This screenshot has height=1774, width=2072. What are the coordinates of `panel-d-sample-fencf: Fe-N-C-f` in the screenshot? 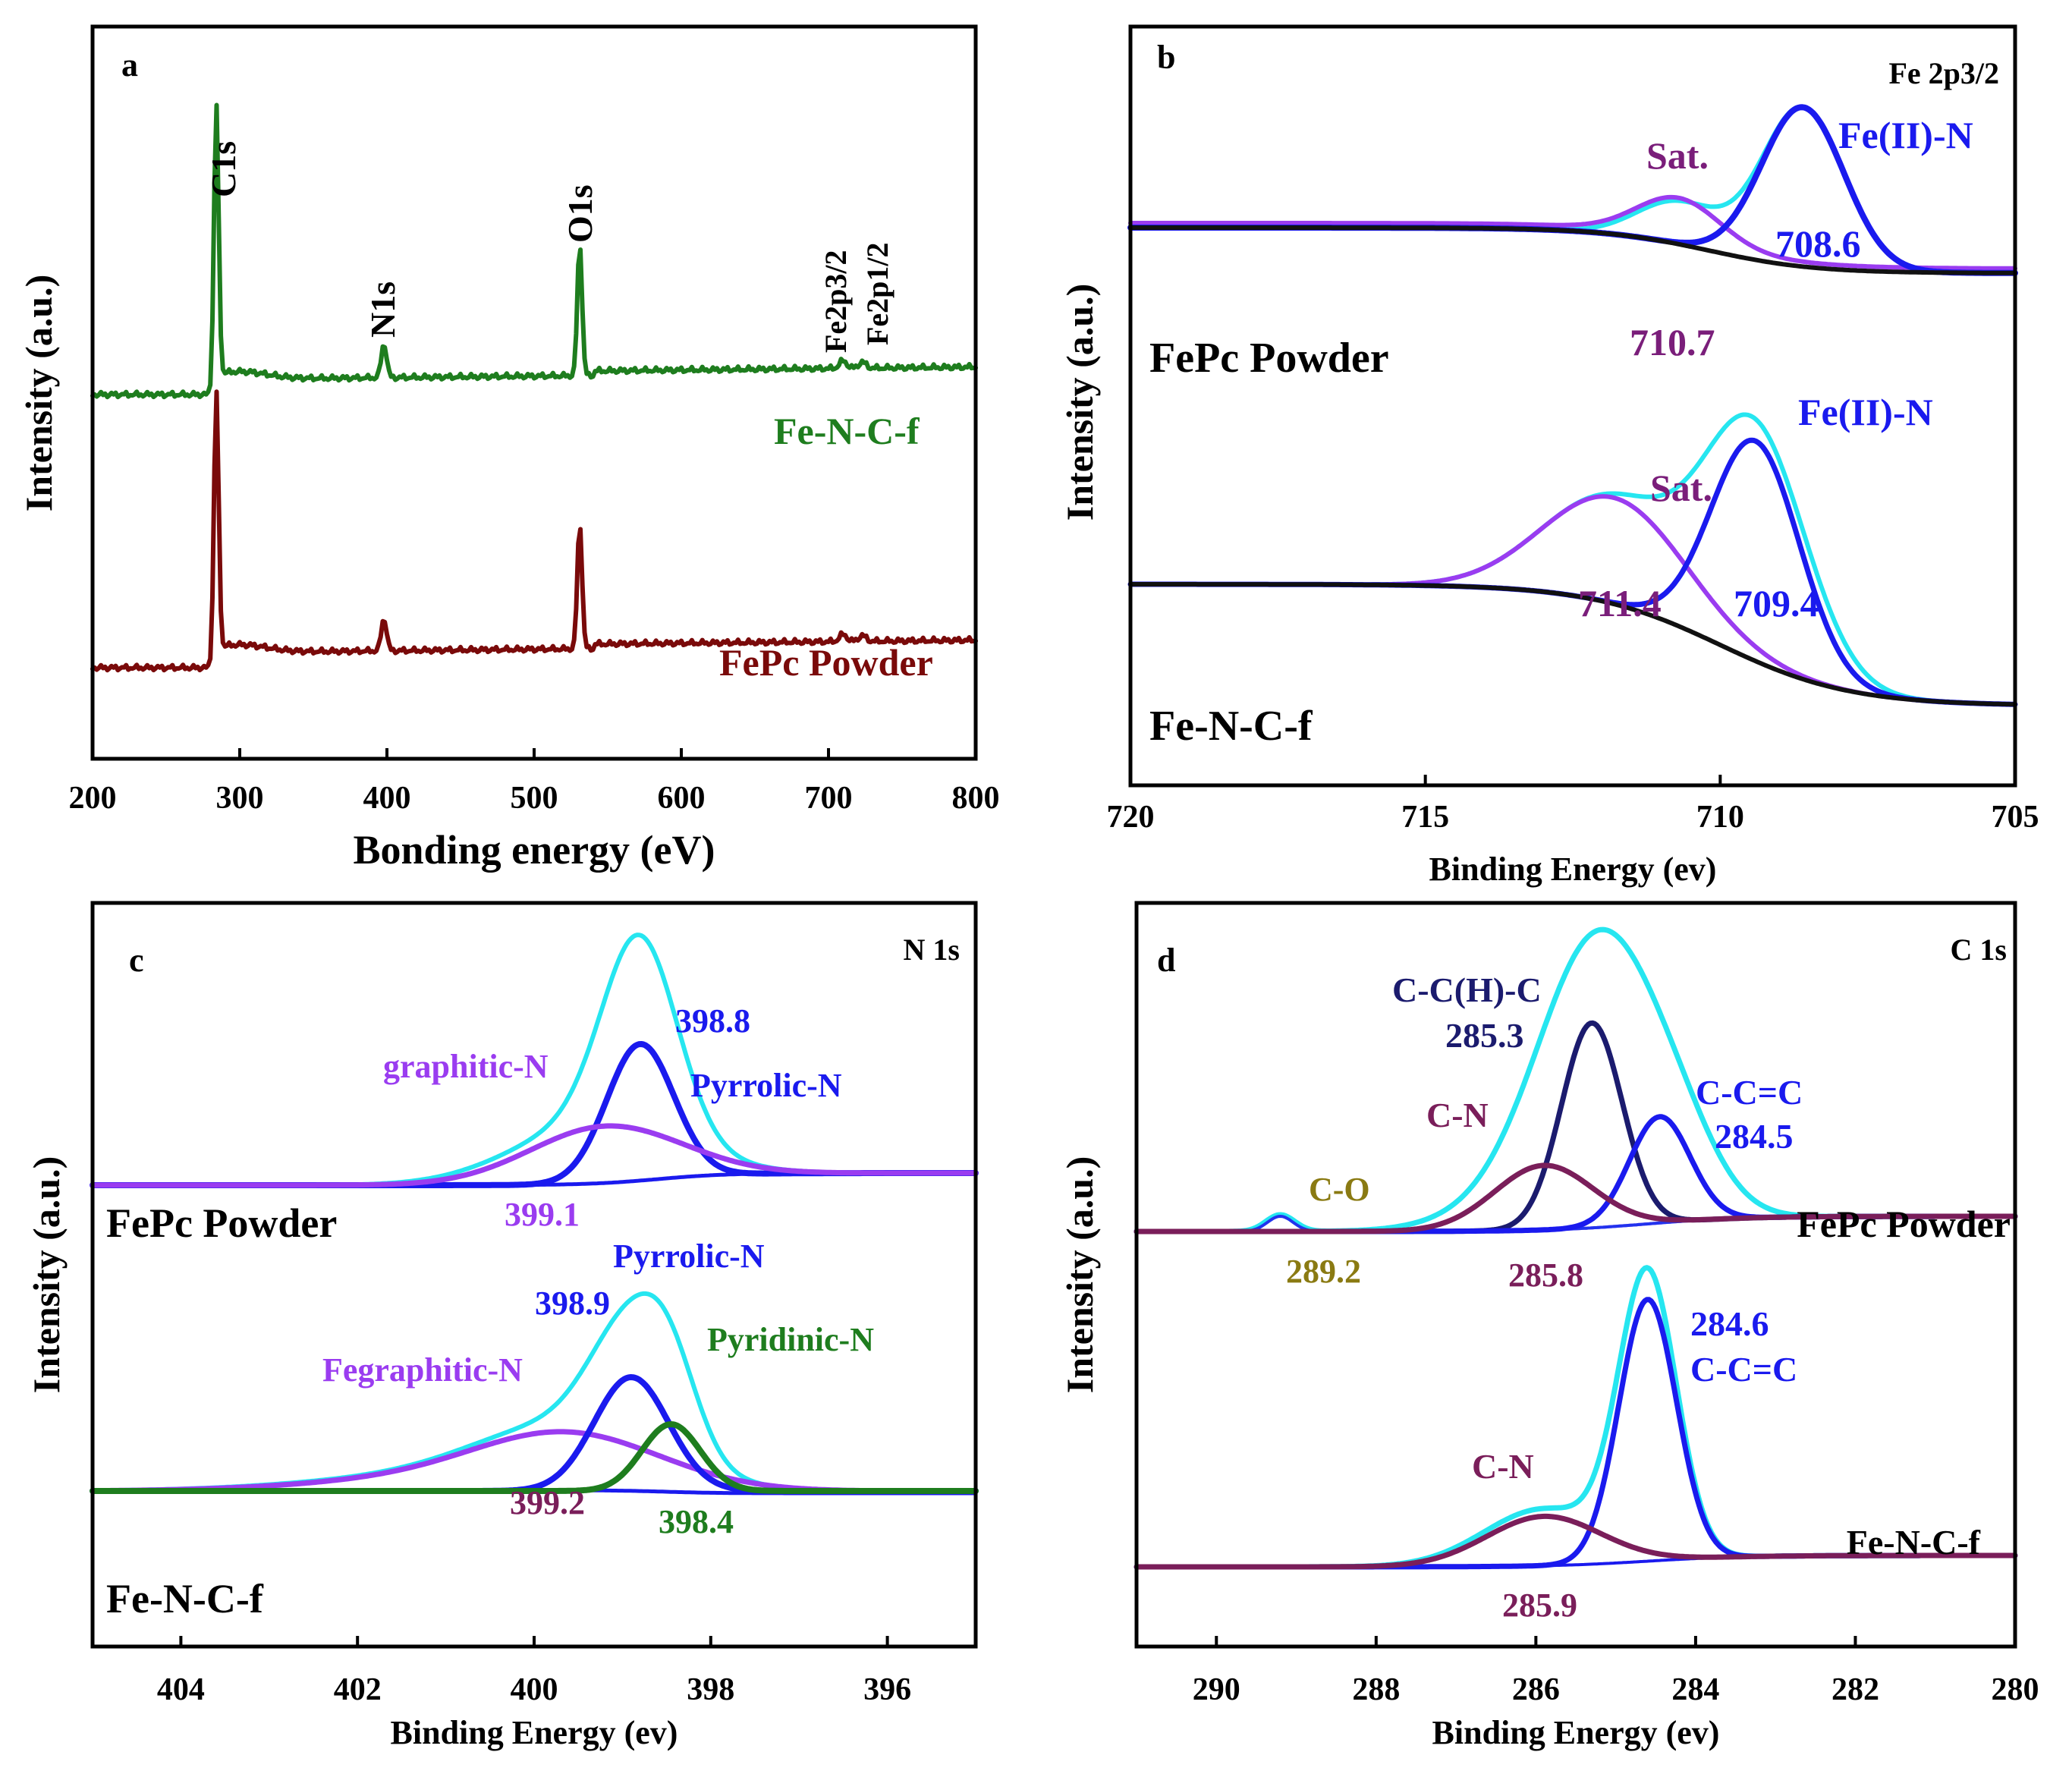 It's located at (1914, 1542).